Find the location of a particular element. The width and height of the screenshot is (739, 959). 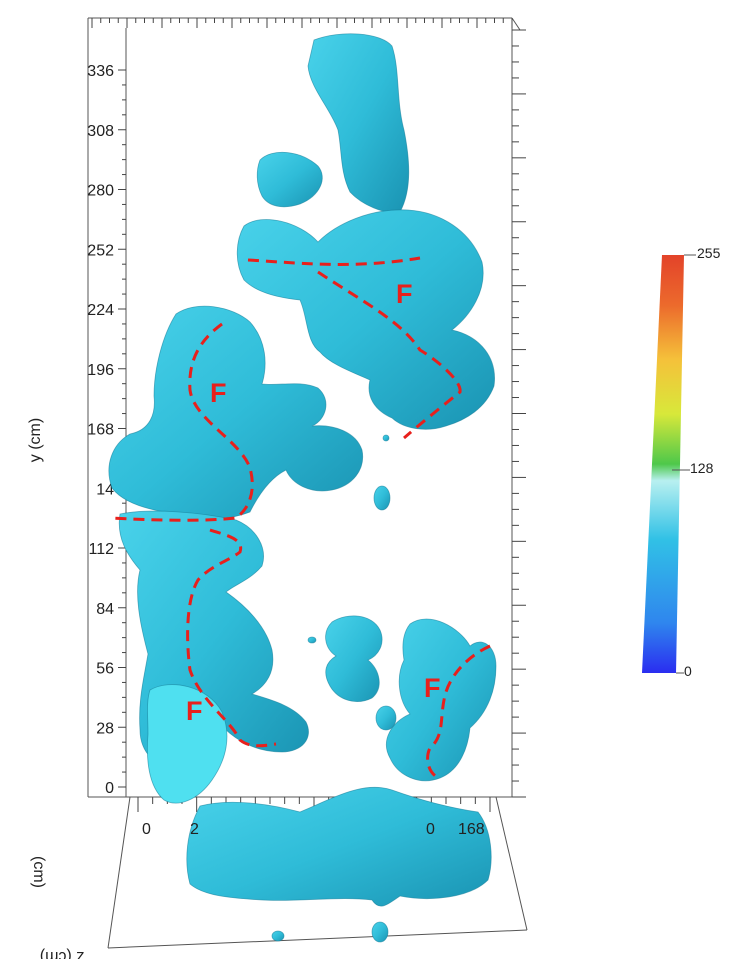

colorbar-fill is located at coordinates (663, 464).